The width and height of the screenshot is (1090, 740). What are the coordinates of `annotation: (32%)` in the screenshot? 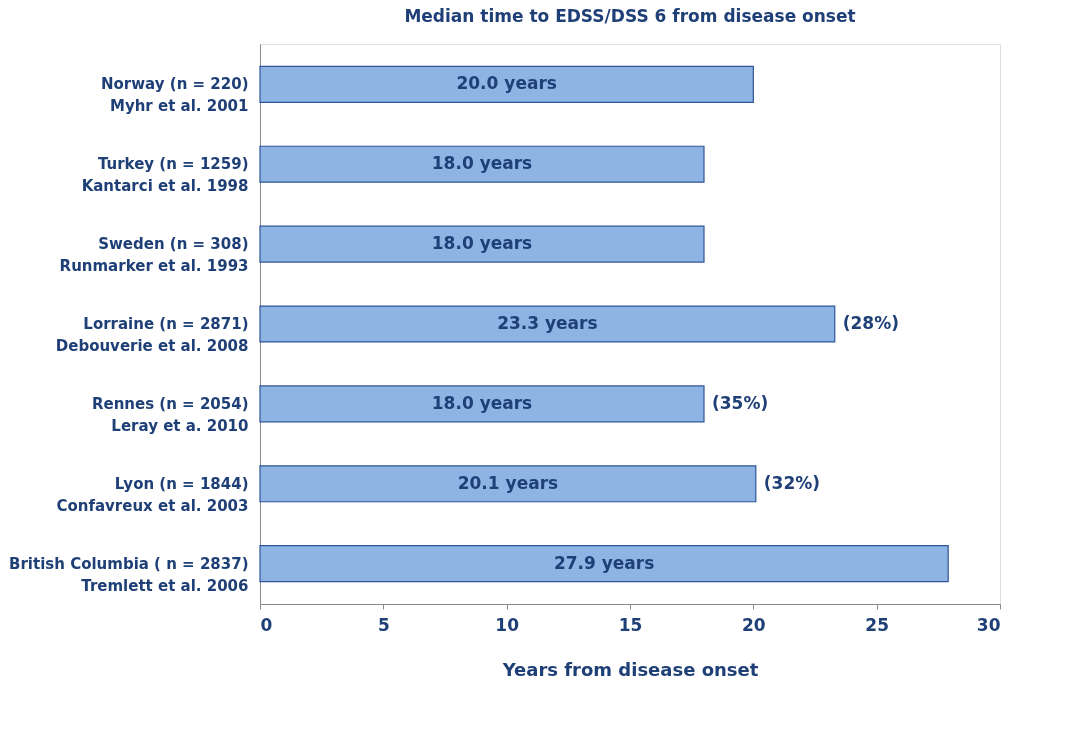 It's located at (792, 482).